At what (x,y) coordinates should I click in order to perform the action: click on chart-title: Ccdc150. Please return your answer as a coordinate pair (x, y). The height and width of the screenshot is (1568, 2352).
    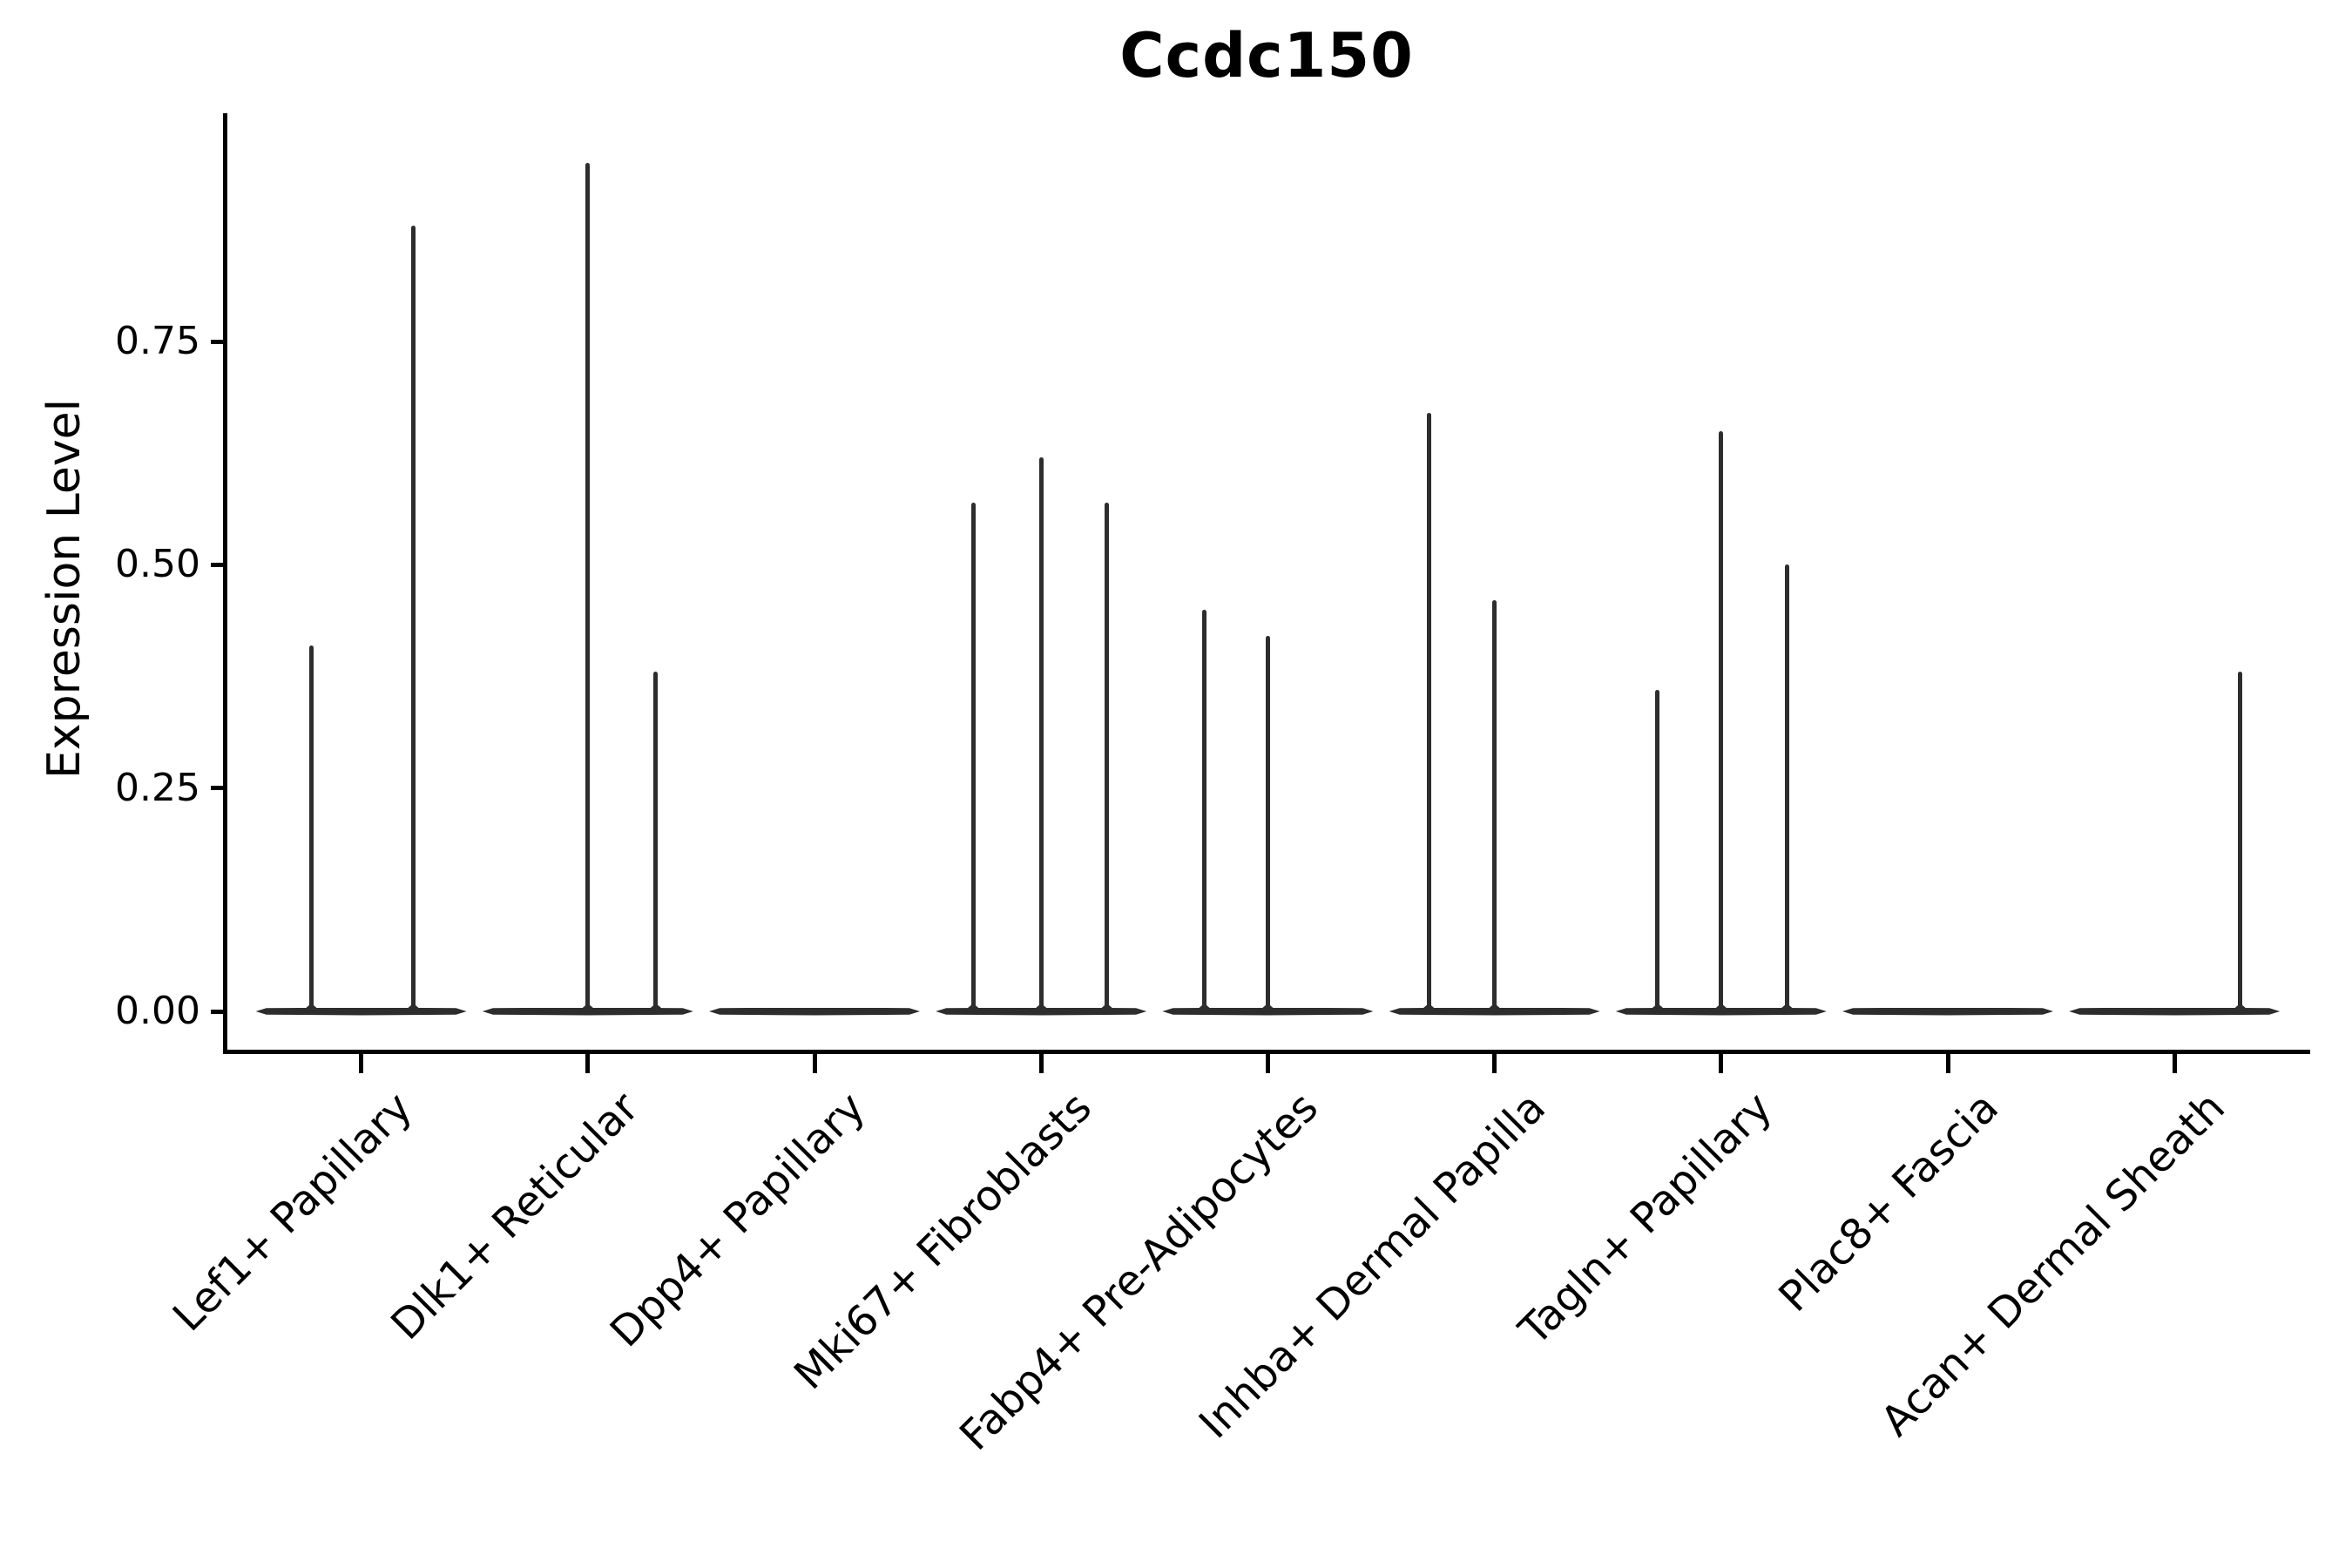
    Looking at the image, I should click on (1266, 56).